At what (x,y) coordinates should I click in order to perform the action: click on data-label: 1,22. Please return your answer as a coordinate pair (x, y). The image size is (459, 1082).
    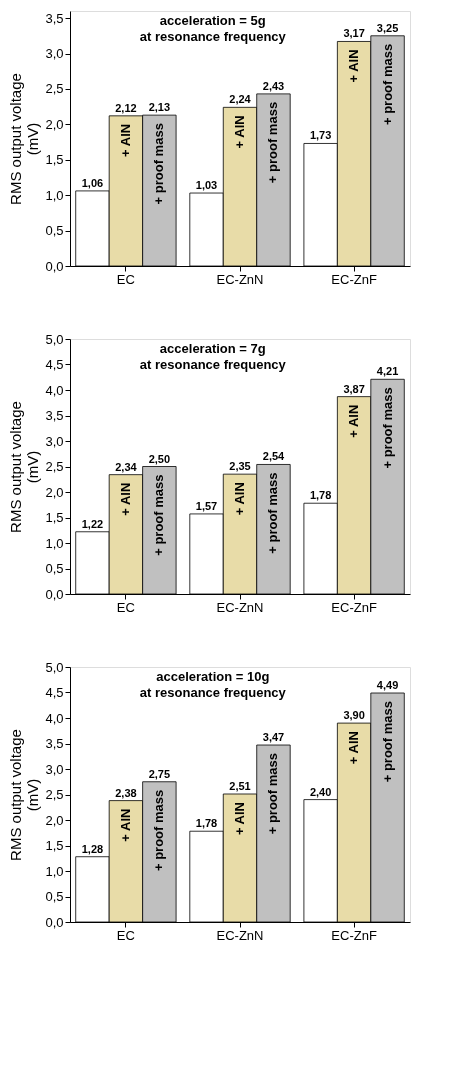
    Looking at the image, I should click on (92, 523).